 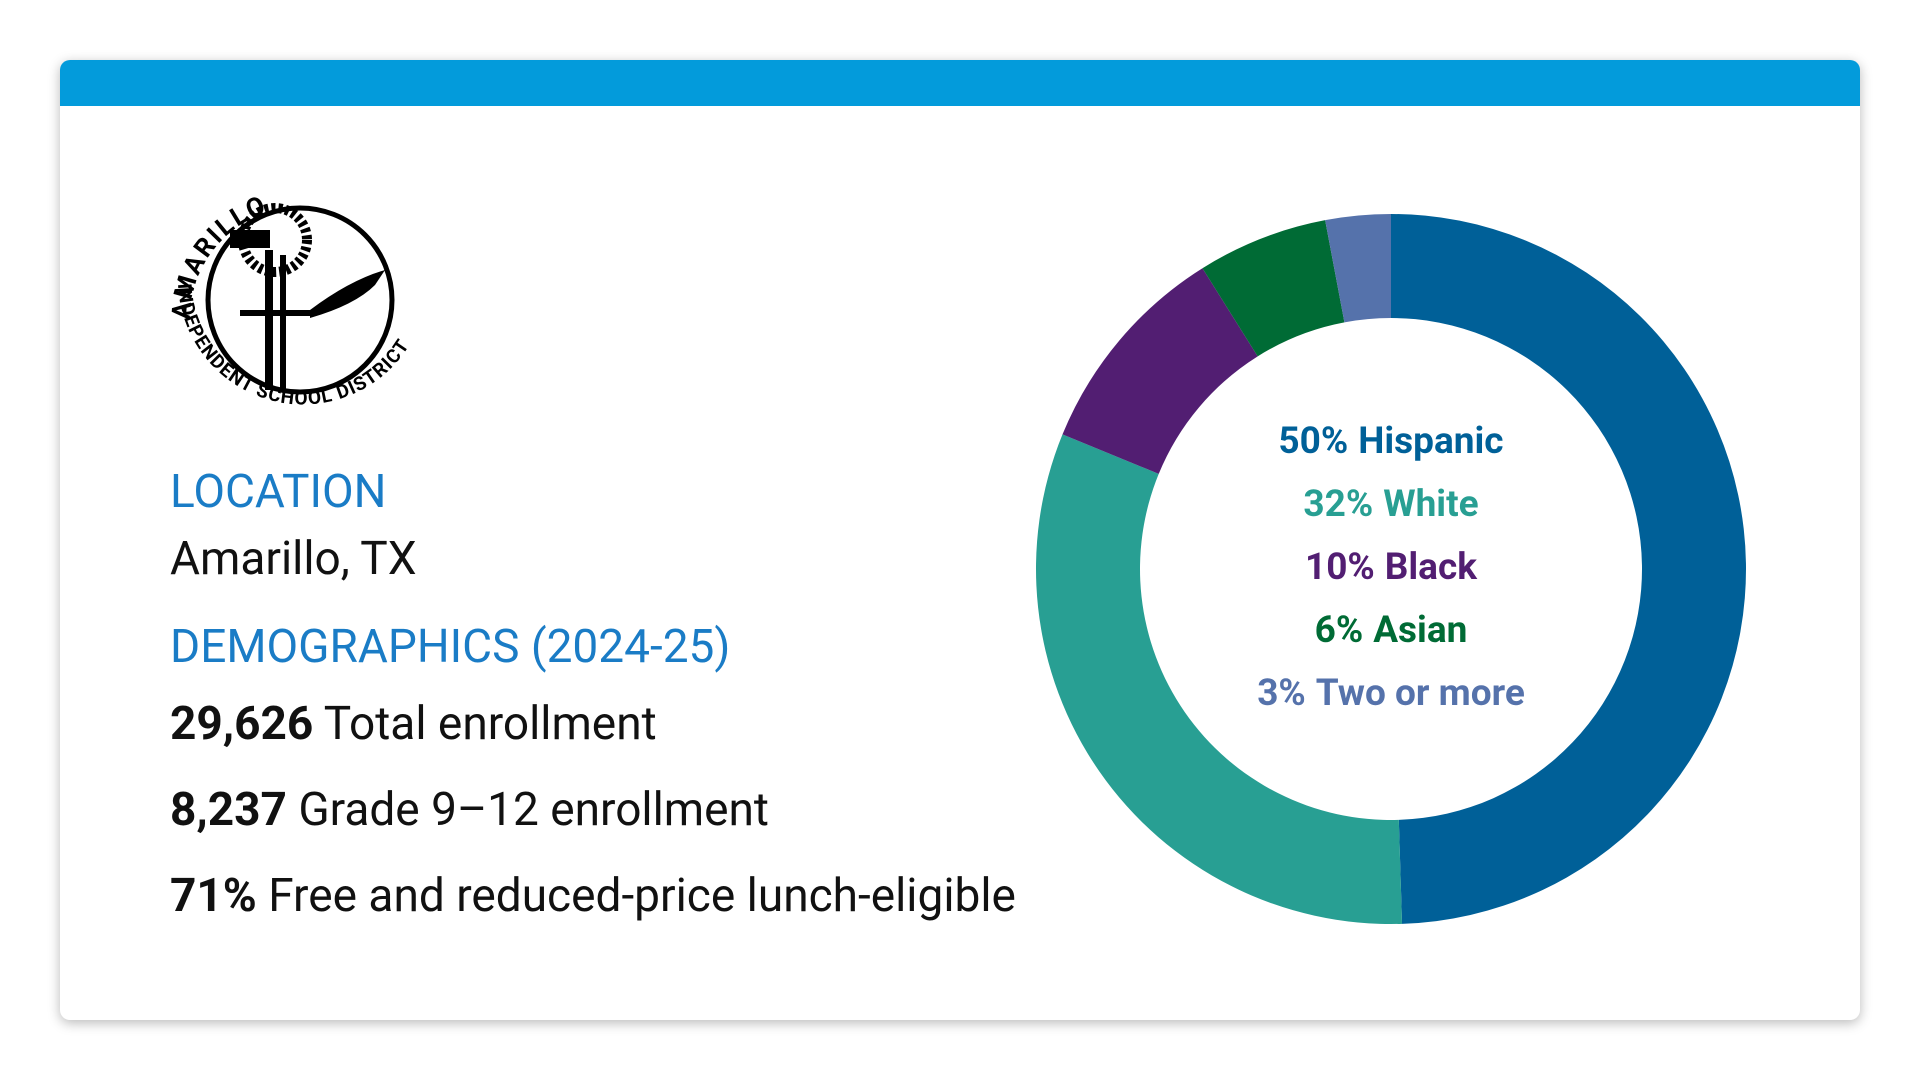 I want to click on slice-label: 6% Asian, so click(x=1391, y=630).